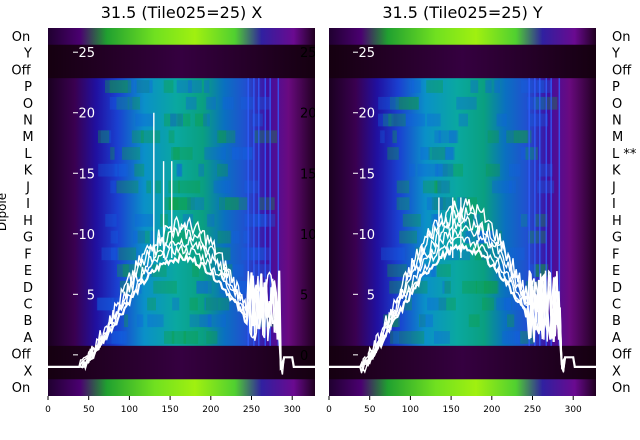  I want to click on x-tick-label: 200, so click(210, 410).